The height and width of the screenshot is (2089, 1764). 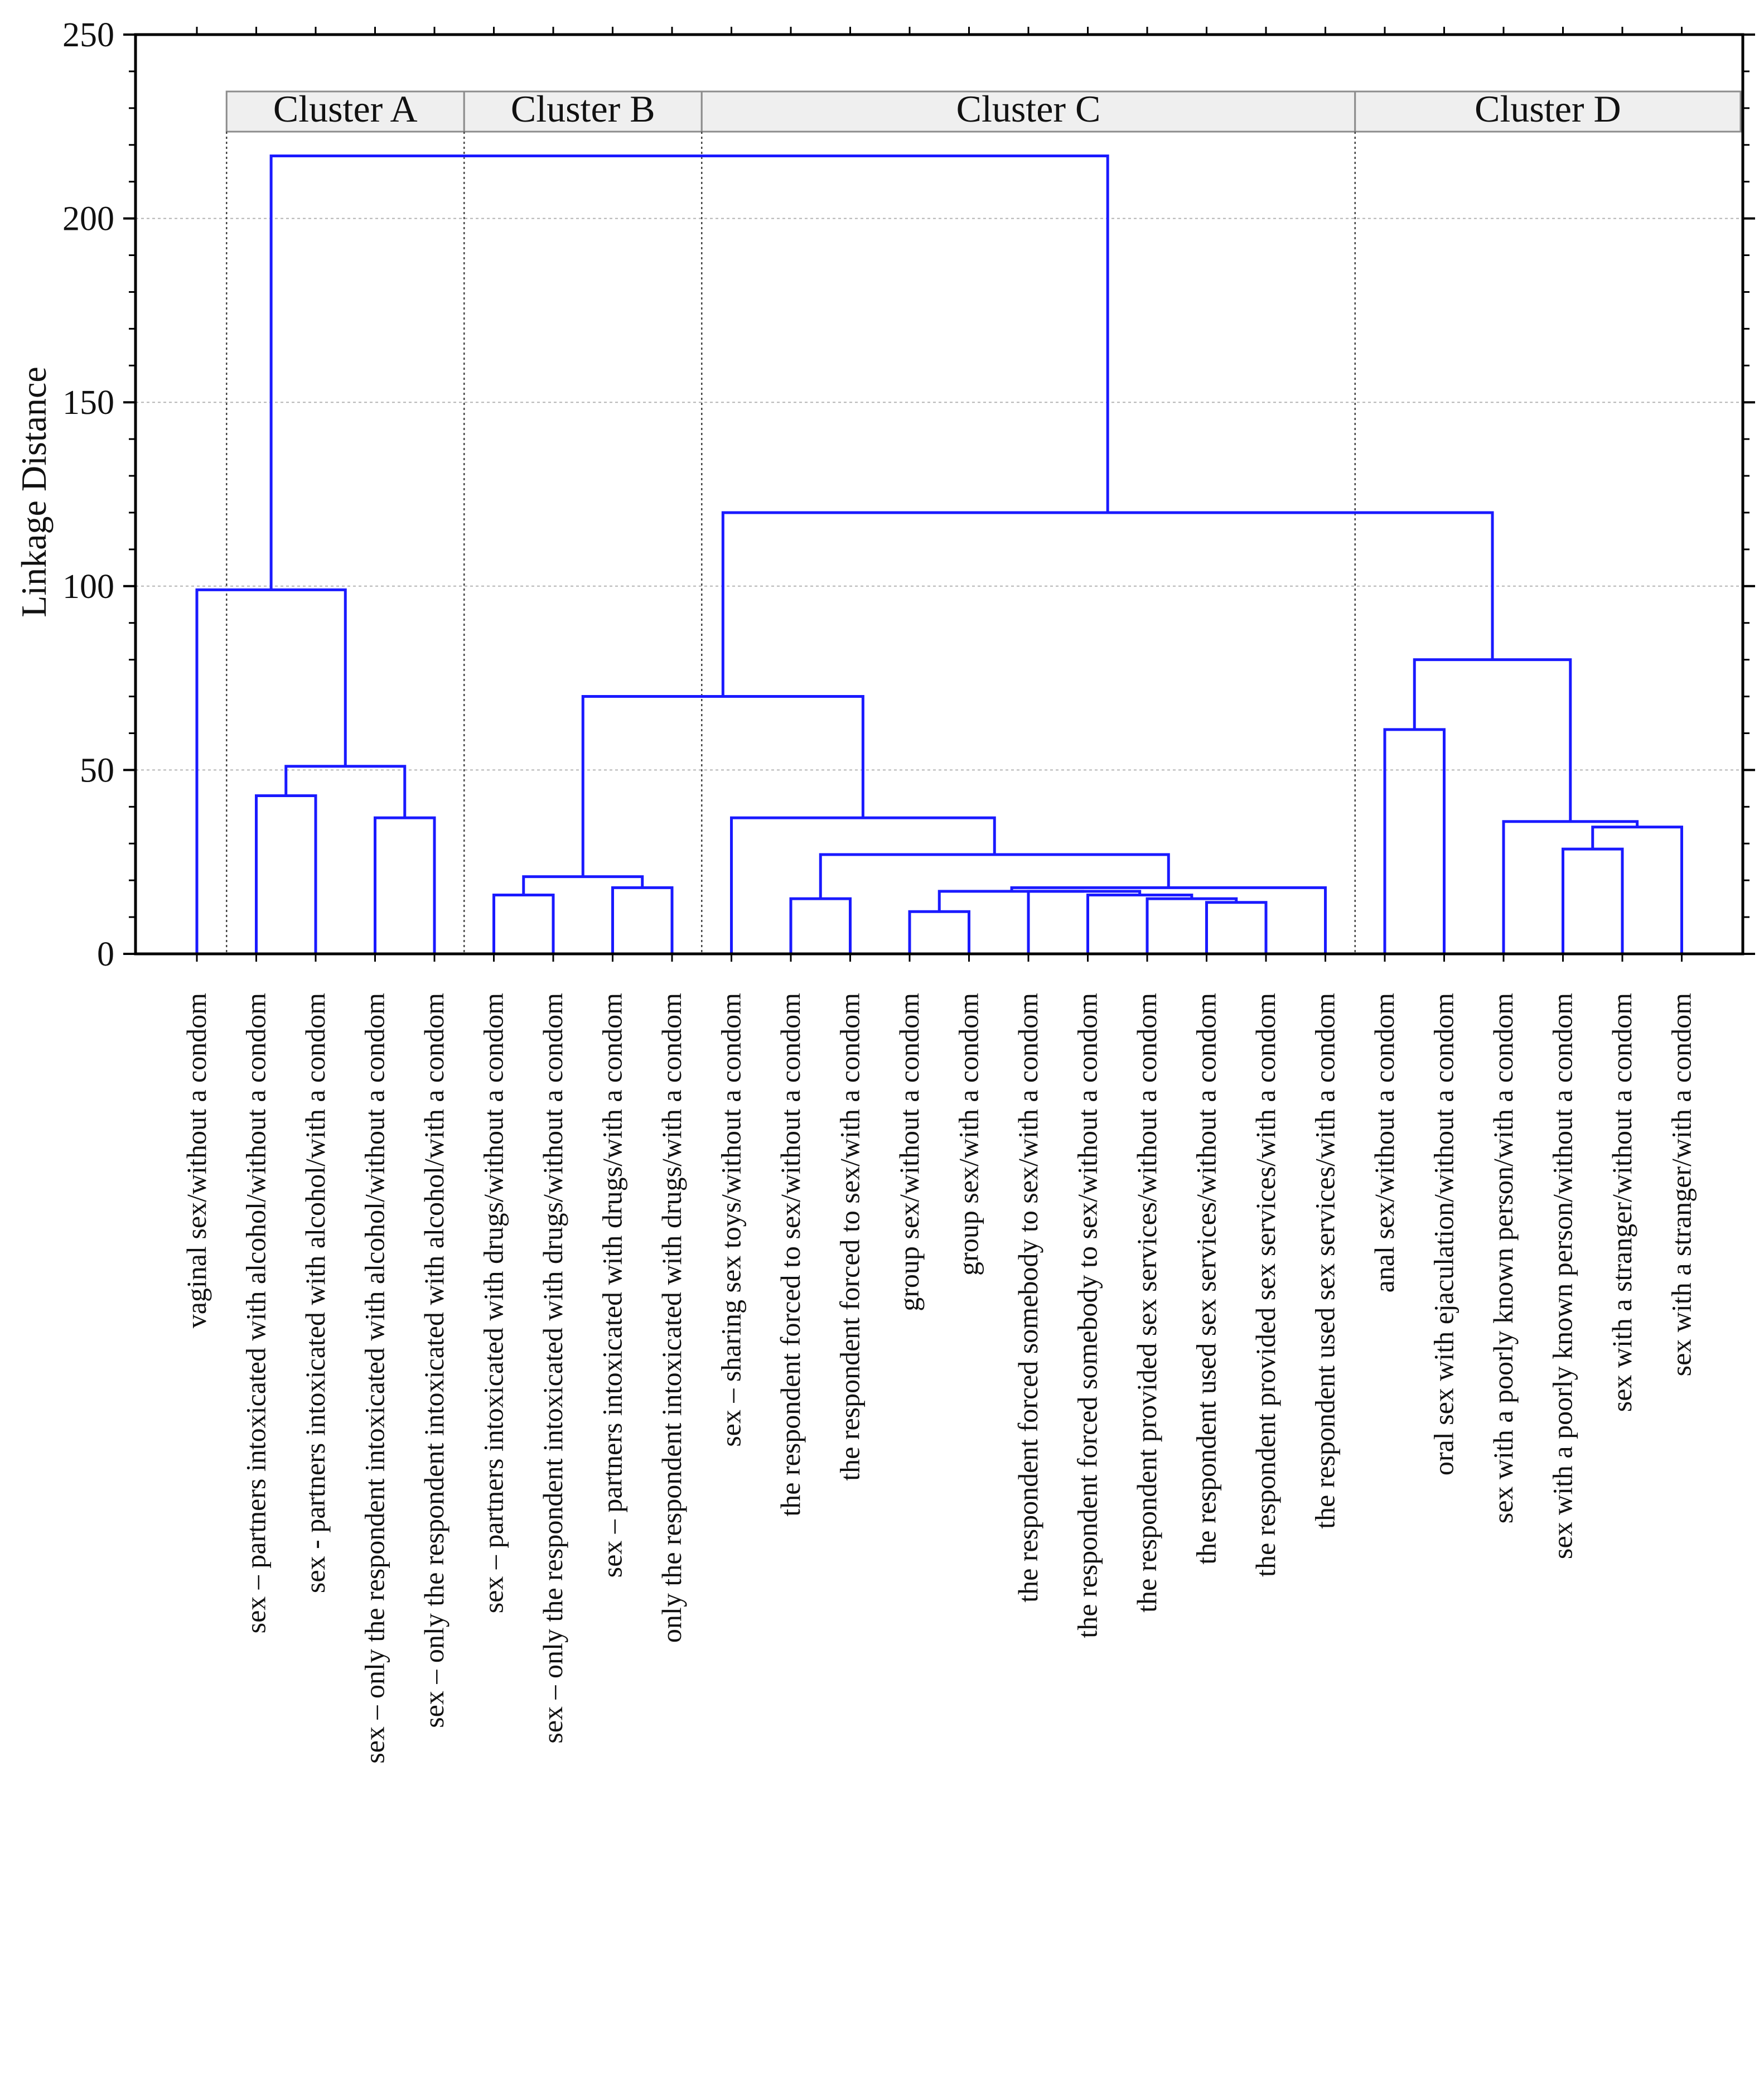 What do you see at coordinates (968, 1134) in the screenshot?
I see `leaf-label-13: group sex/with a condom` at bounding box center [968, 1134].